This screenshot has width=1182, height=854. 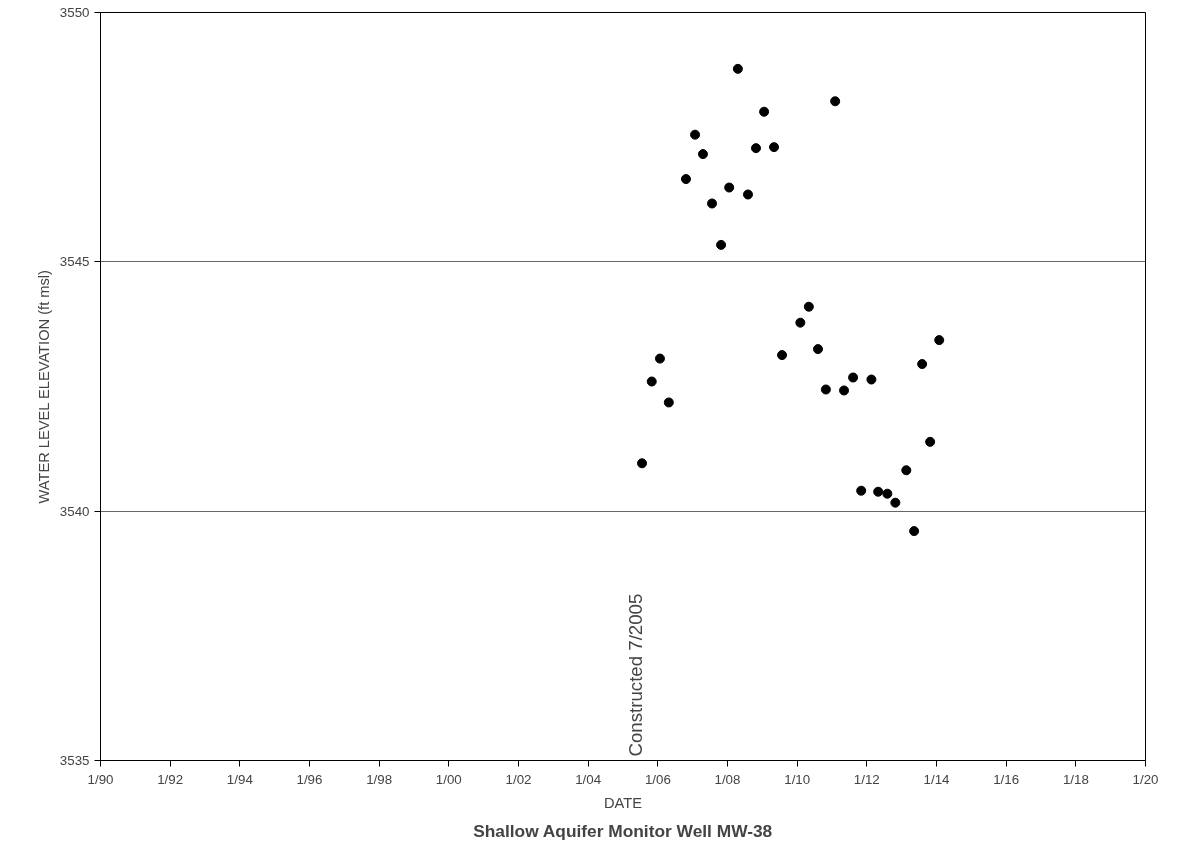 I want to click on y-tick-label: 3545, so click(x=74, y=262).